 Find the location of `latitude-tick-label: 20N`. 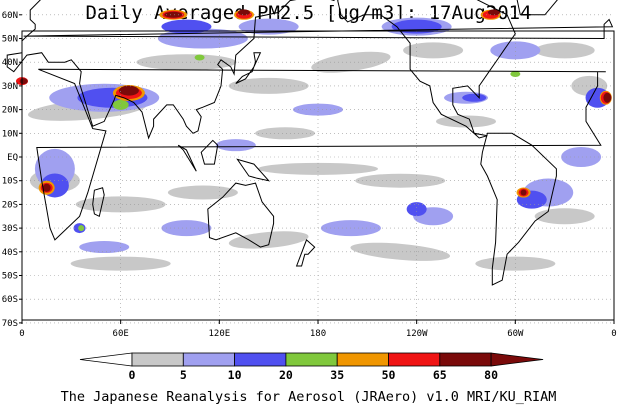

latitude-tick-label: 20N is located at coordinates (10, 111).